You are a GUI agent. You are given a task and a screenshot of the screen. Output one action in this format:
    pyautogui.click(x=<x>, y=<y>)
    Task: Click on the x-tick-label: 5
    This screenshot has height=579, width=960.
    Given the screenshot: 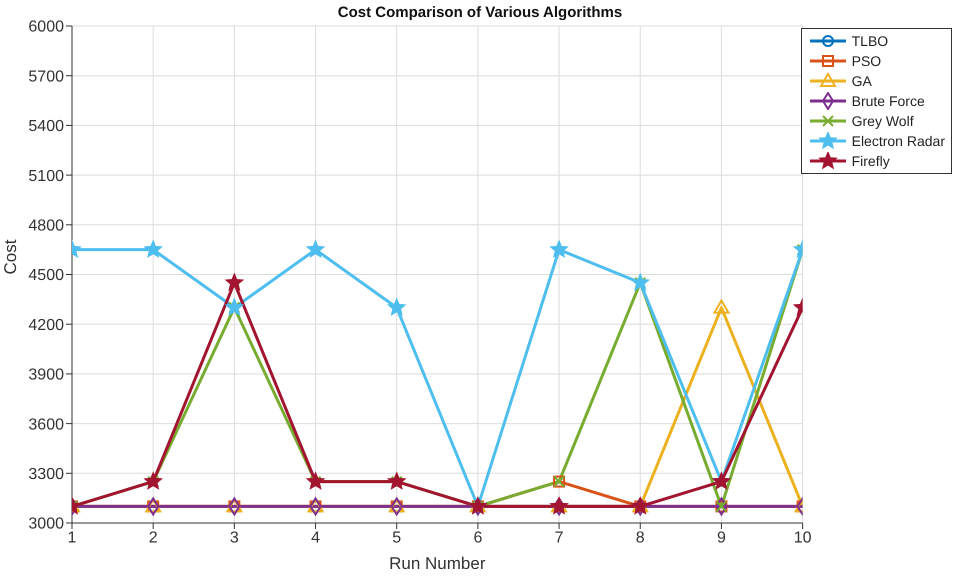 What is the action you would take?
    pyautogui.click(x=397, y=537)
    